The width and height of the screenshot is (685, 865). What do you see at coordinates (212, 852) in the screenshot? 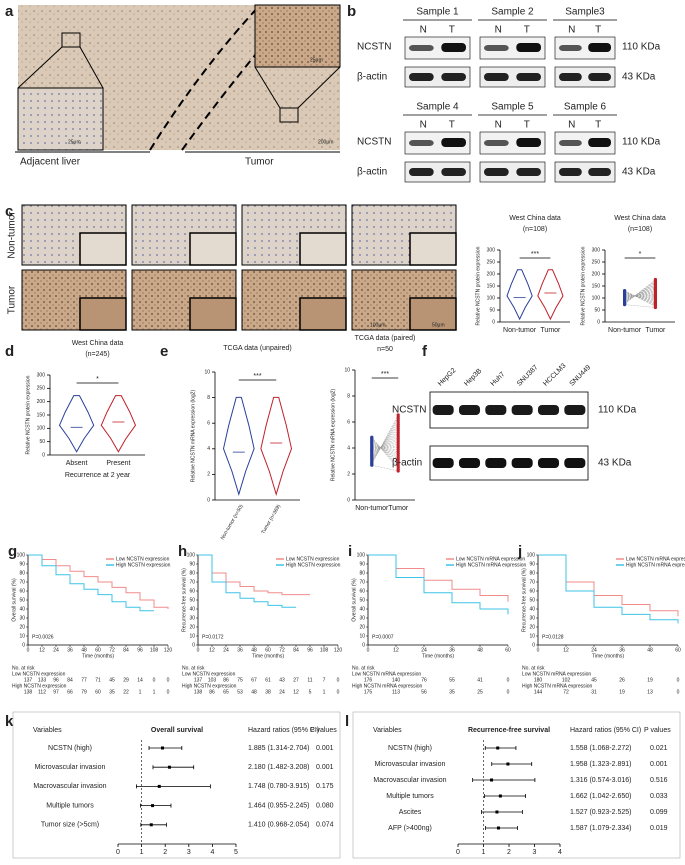
I see `x-tick-label: 4` at bounding box center [212, 852].